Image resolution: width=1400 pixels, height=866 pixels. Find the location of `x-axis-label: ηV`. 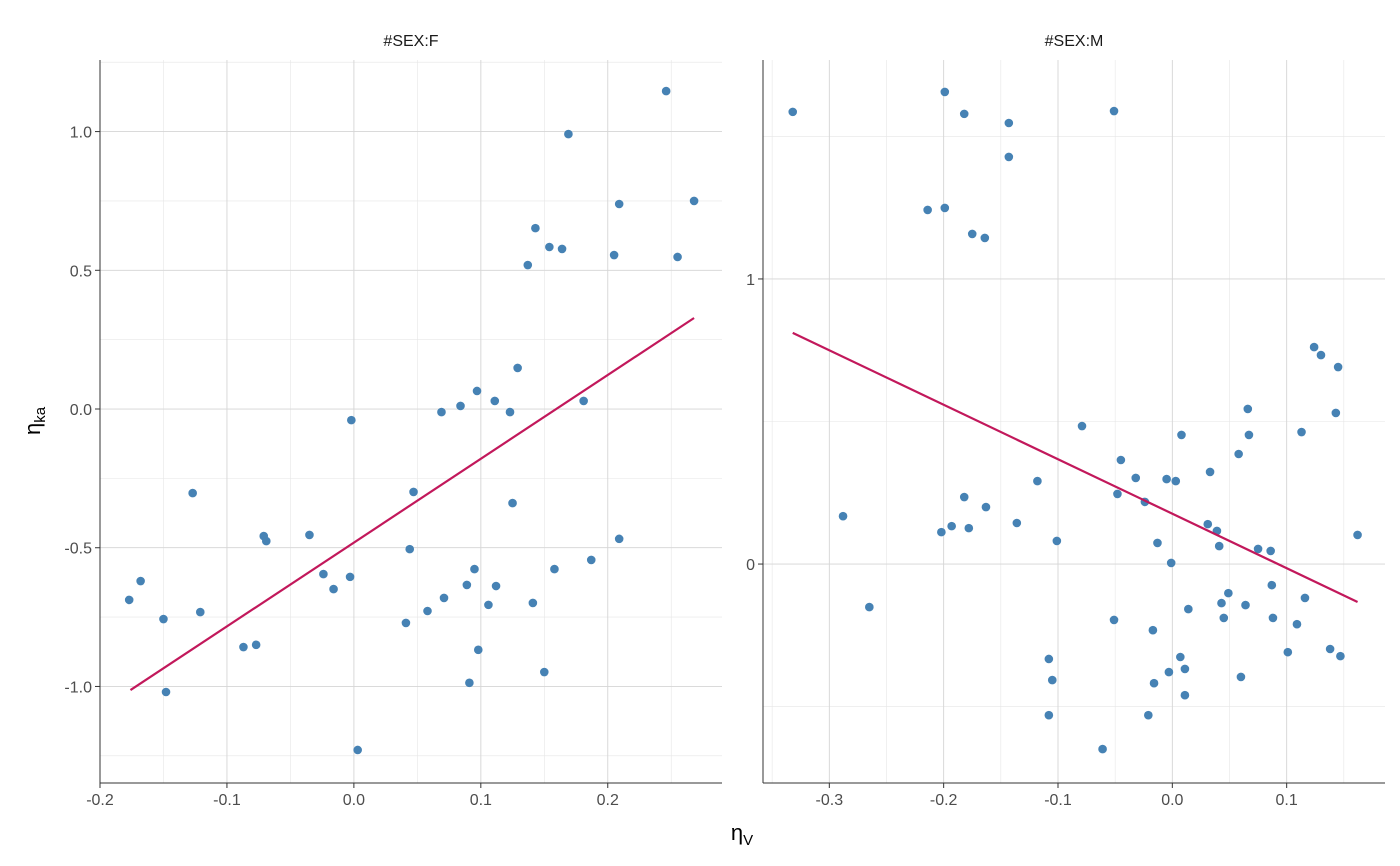

x-axis-label: ηV is located at coordinates (742, 834).